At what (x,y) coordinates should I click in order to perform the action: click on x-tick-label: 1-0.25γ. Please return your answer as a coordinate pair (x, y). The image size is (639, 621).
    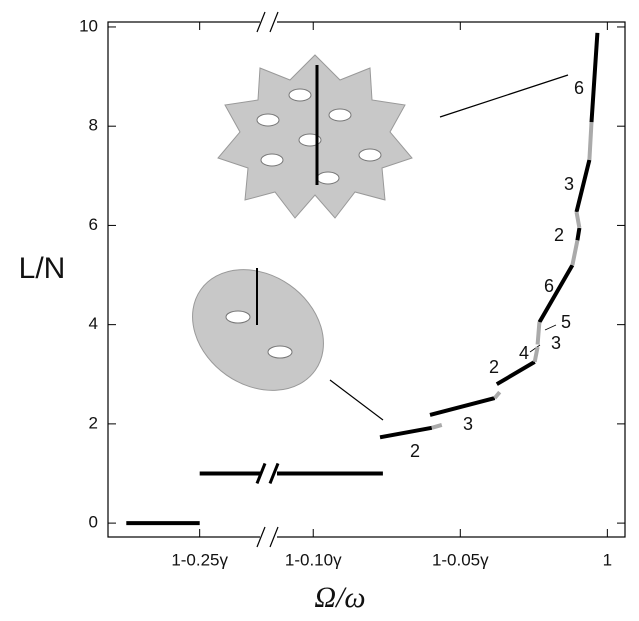
    Looking at the image, I should click on (199, 559).